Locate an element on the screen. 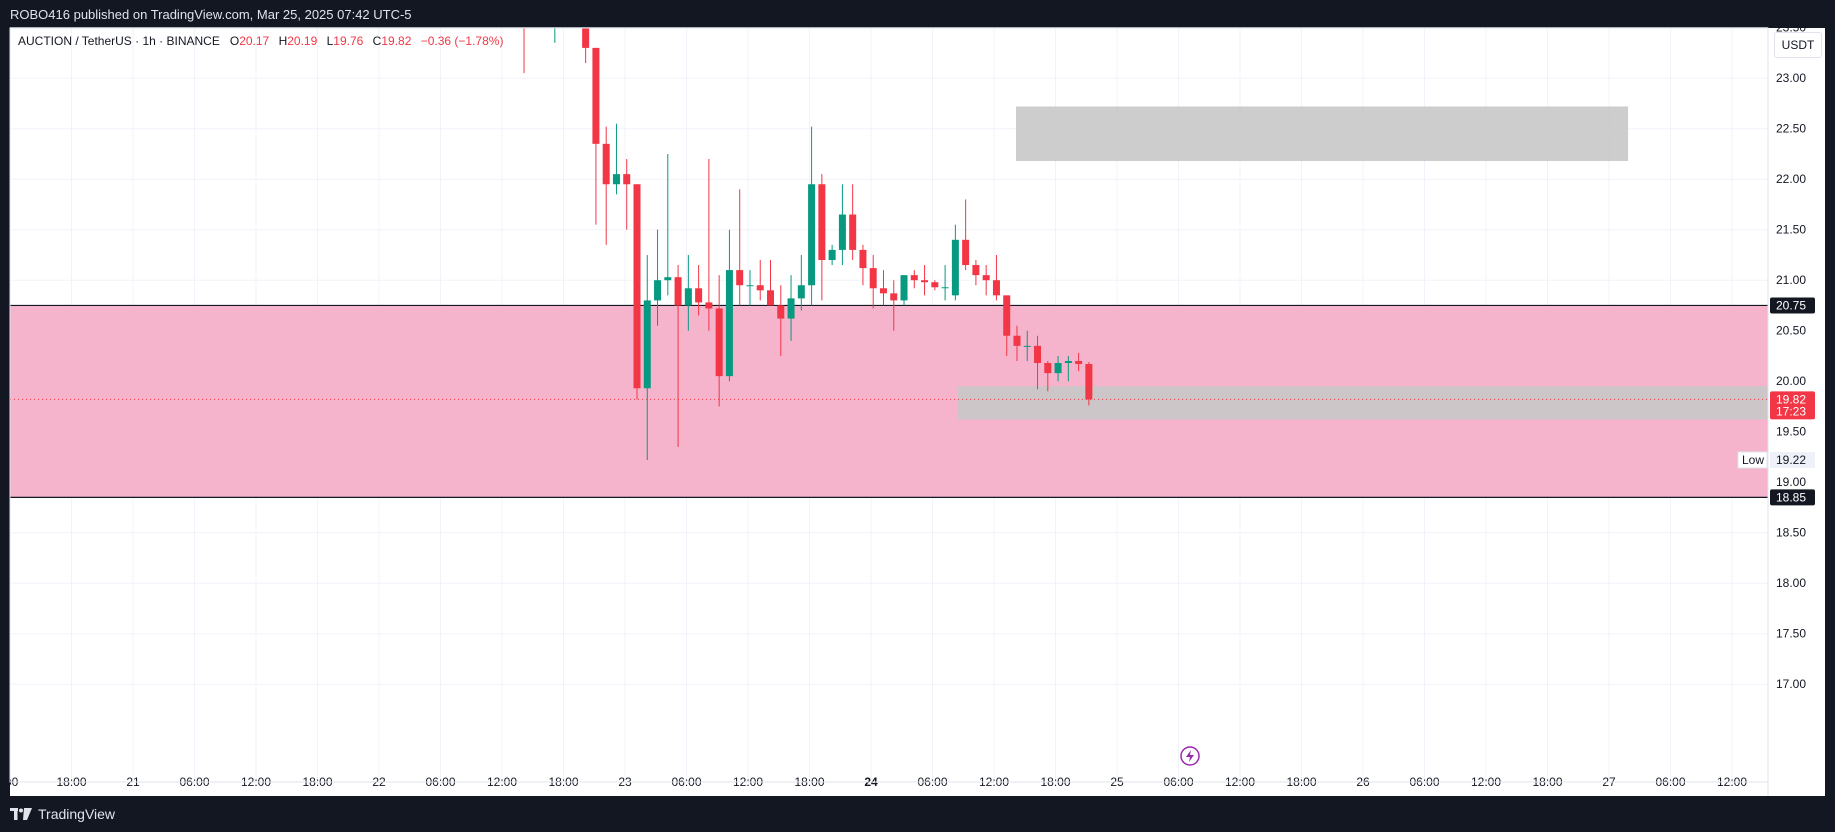 The image size is (1835, 832). y-tick-label: 19.50 is located at coordinates (1791, 432).